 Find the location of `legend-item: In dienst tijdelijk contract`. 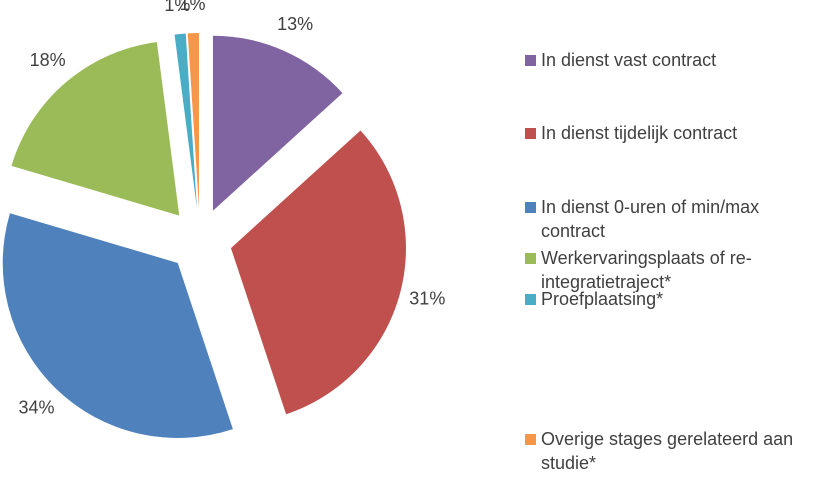

legend-item: In dienst tijdelijk contract is located at coordinates (675, 133).